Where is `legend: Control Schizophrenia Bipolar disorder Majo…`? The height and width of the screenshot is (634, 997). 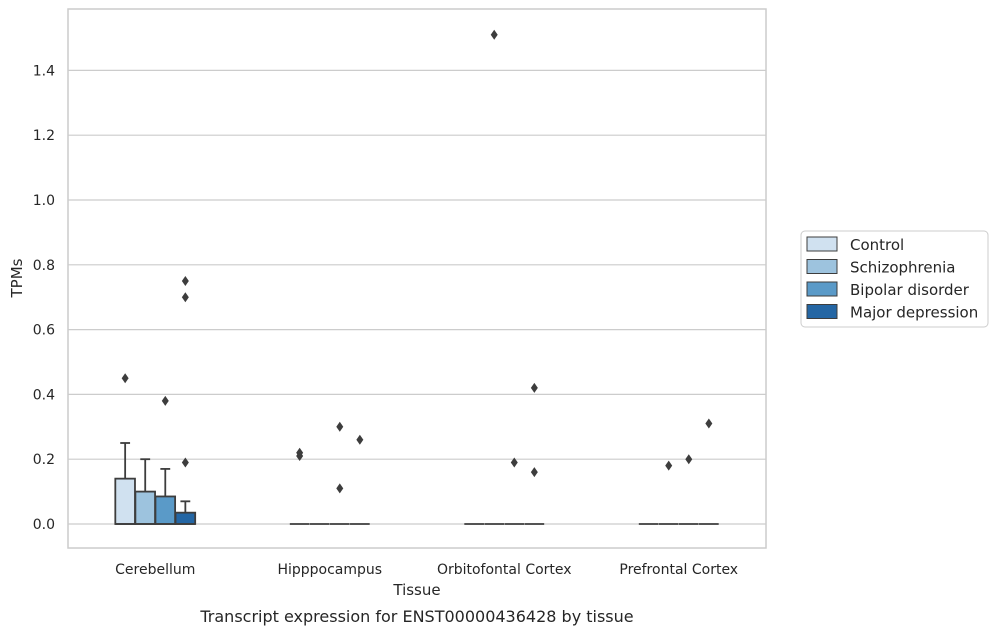 legend: Control Schizophrenia Bipolar disorder Majo… is located at coordinates (894, 279).